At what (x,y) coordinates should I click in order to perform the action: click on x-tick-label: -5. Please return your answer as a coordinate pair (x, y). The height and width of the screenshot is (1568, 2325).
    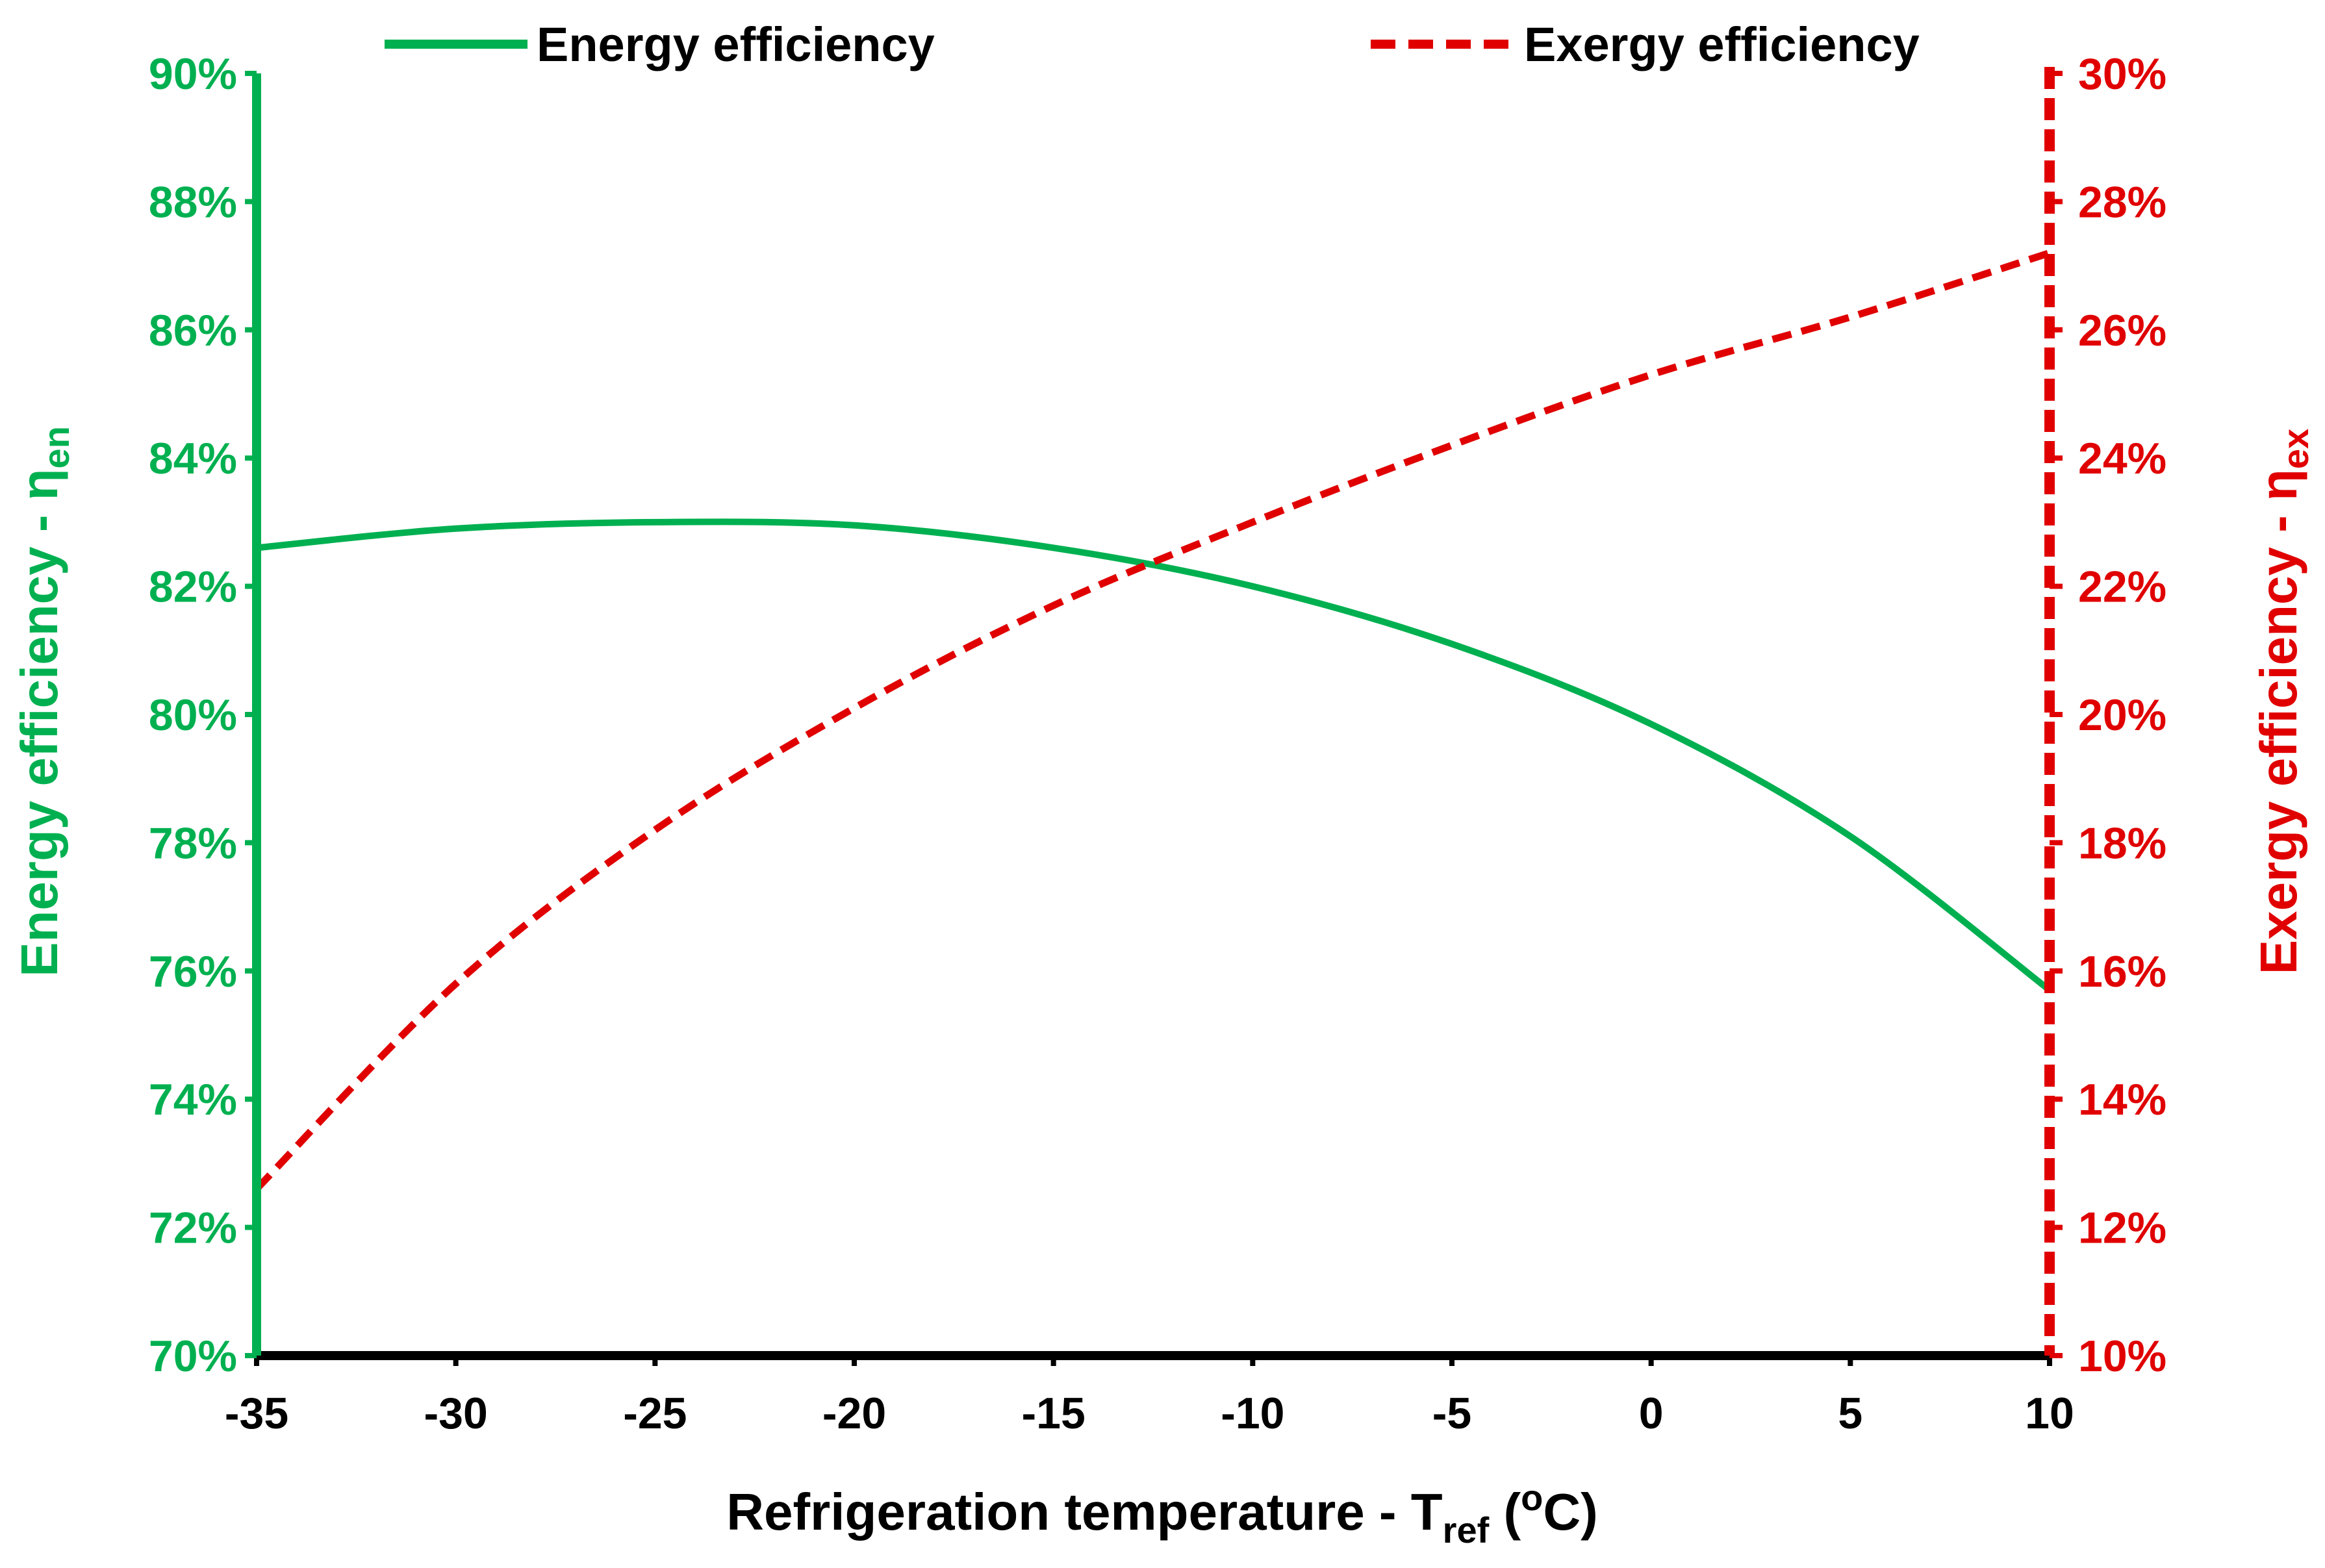
    Looking at the image, I should click on (1451, 1413).